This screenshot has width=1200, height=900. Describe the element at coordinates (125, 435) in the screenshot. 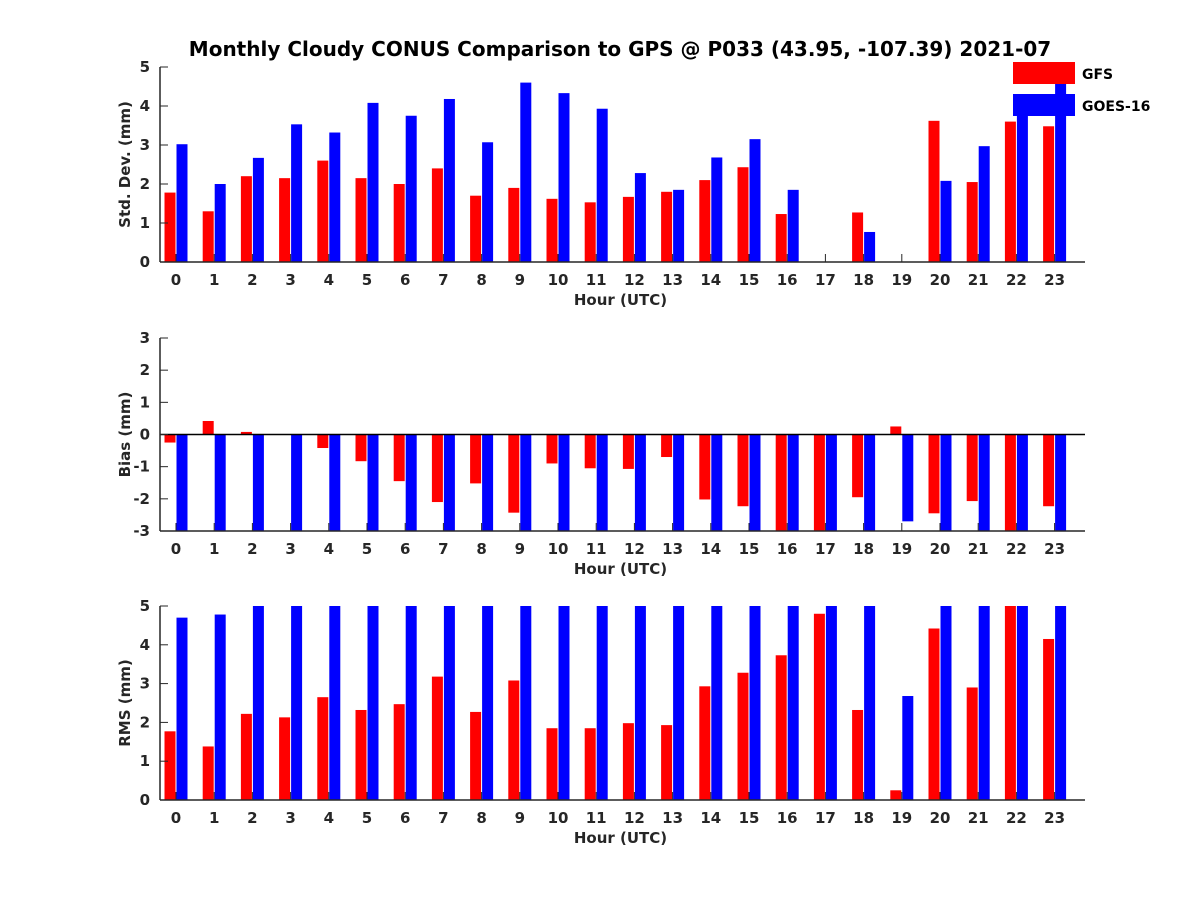

I see `y-axis-label-bias: Bias (mm)` at that location.